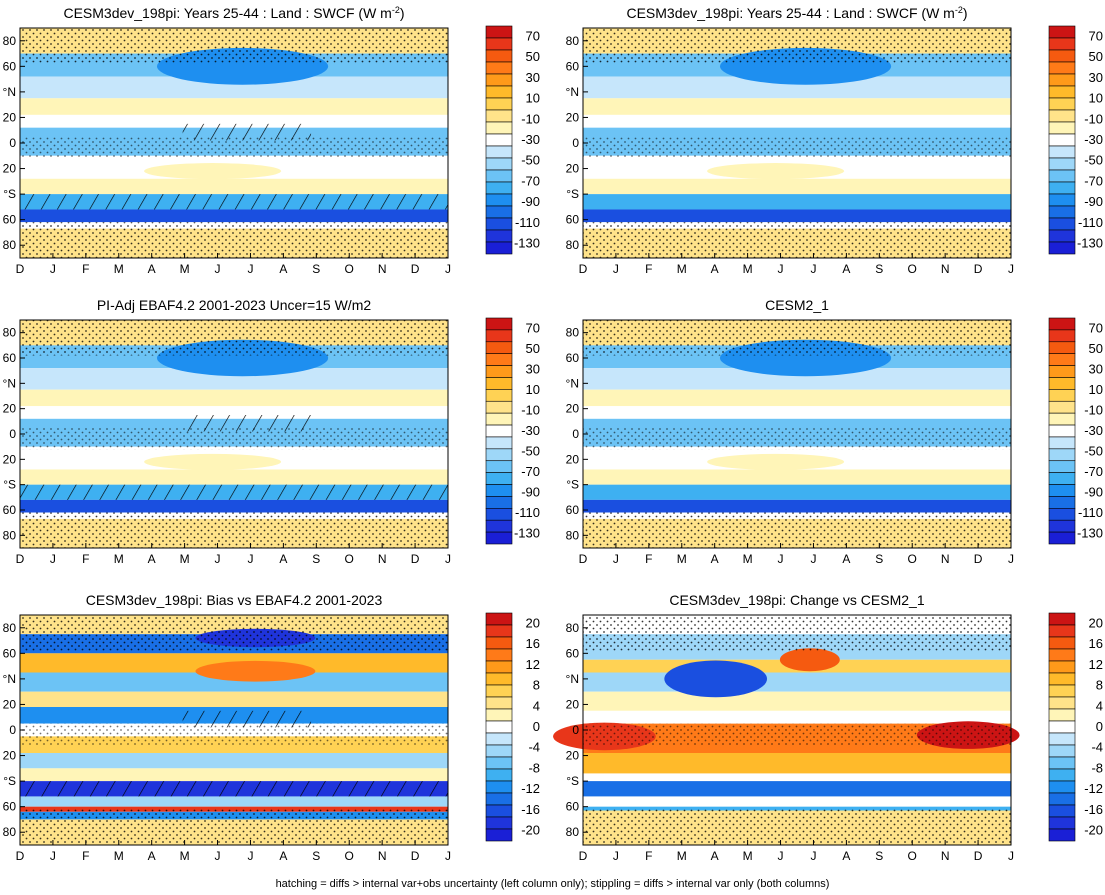 The image size is (1105, 895). What do you see at coordinates (530, 430) in the screenshot?
I see `colorbar-label: -30` at bounding box center [530, 430].